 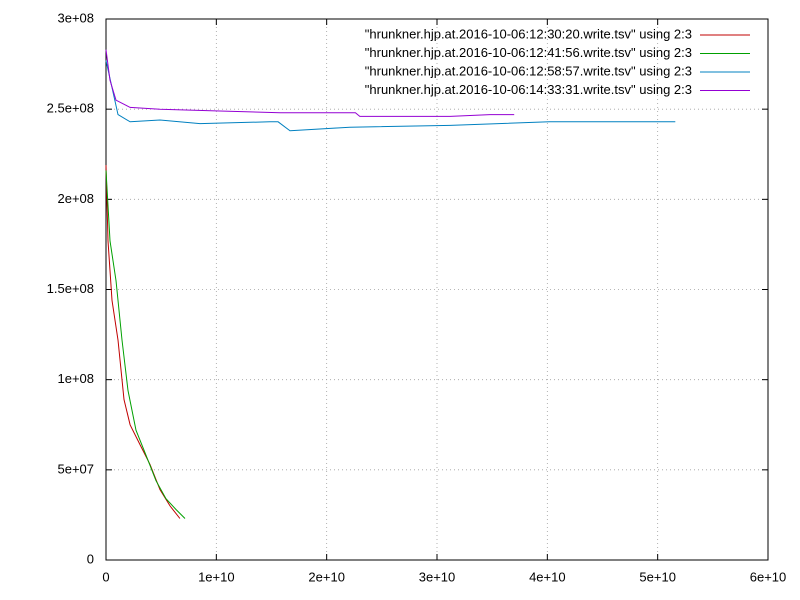 What do you see at coordinates (75, 198) in the screenshot?
I see `y-tick-label: 2e+08` at bounding box center [75, 198].